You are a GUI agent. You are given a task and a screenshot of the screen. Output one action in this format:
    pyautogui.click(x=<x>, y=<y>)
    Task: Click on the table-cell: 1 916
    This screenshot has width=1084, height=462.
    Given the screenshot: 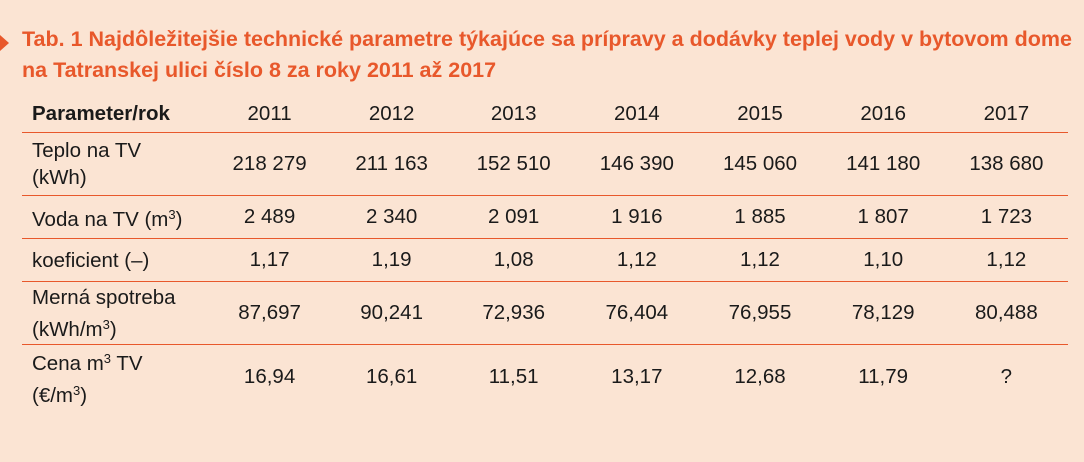 What is the action you would take?
    pyautogui.click(x=637, y=217)
    